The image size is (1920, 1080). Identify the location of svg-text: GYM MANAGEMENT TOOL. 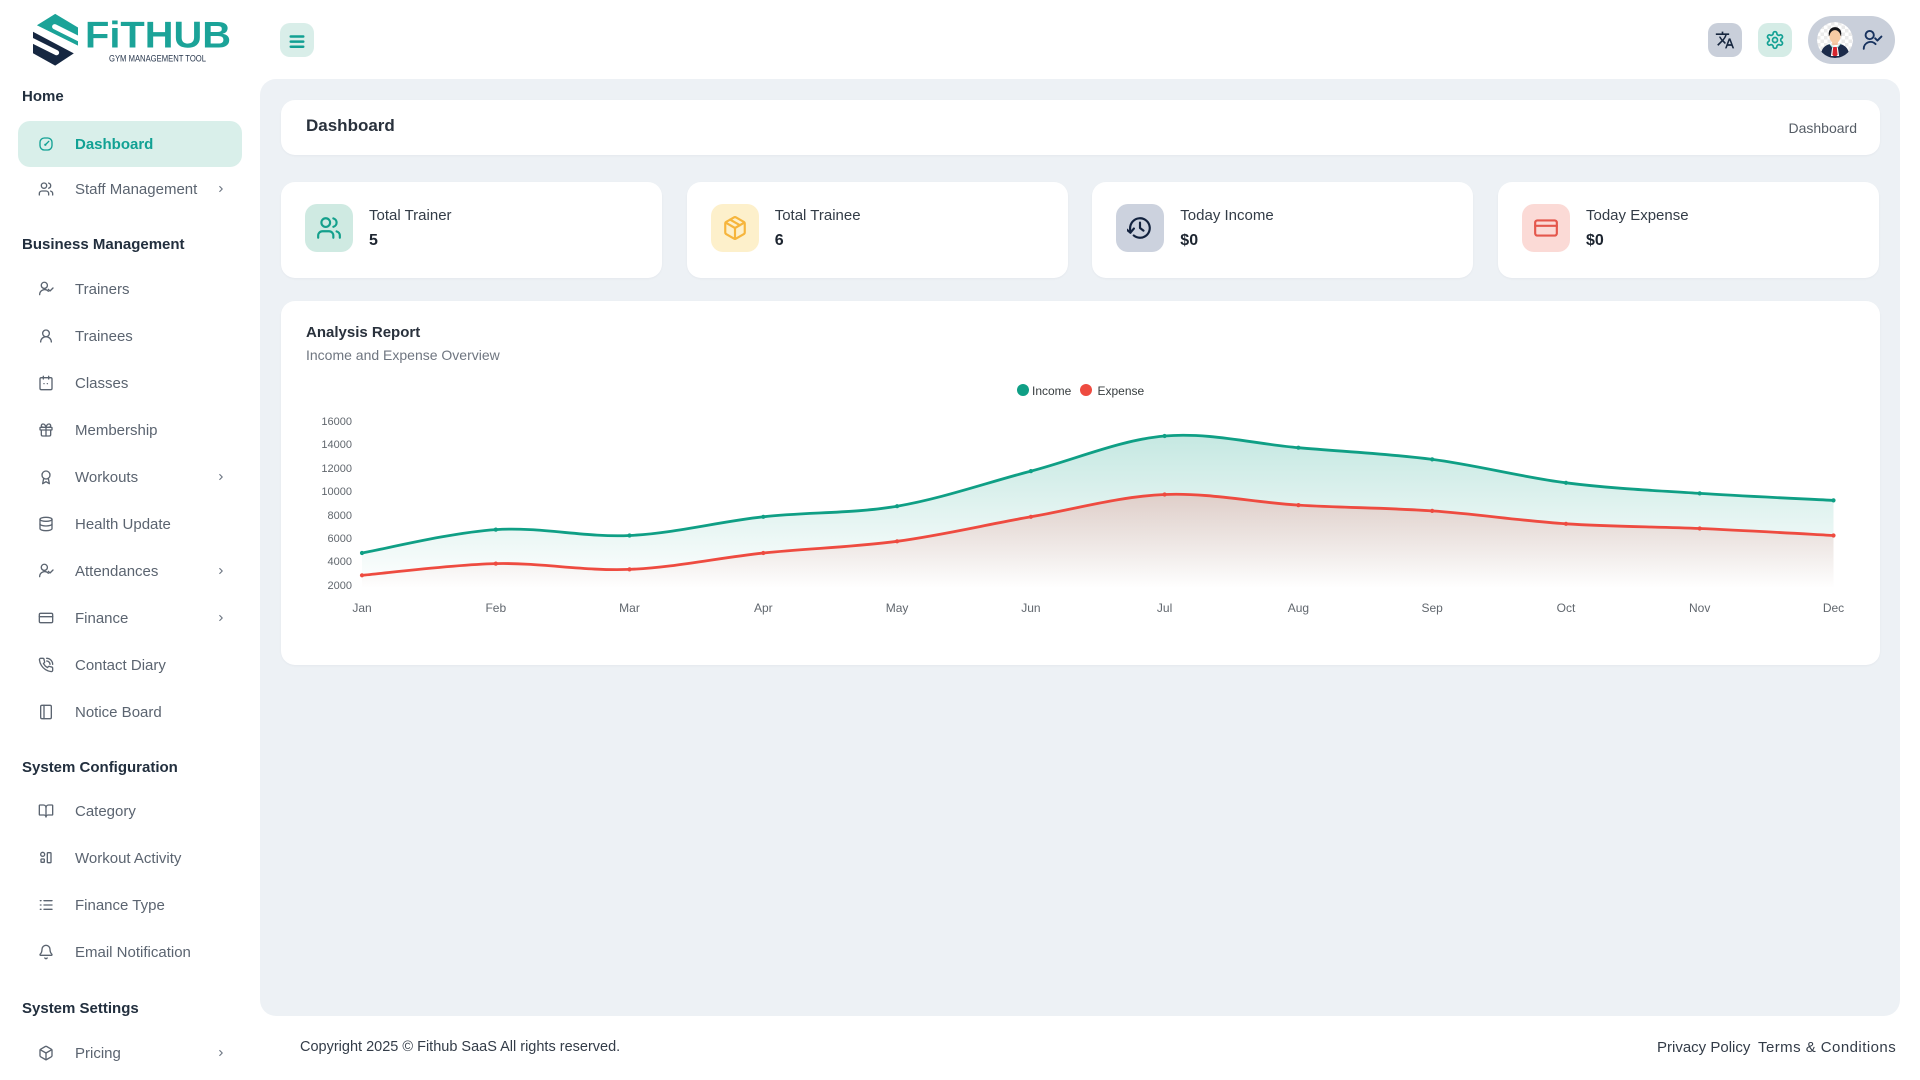
(157, 59).